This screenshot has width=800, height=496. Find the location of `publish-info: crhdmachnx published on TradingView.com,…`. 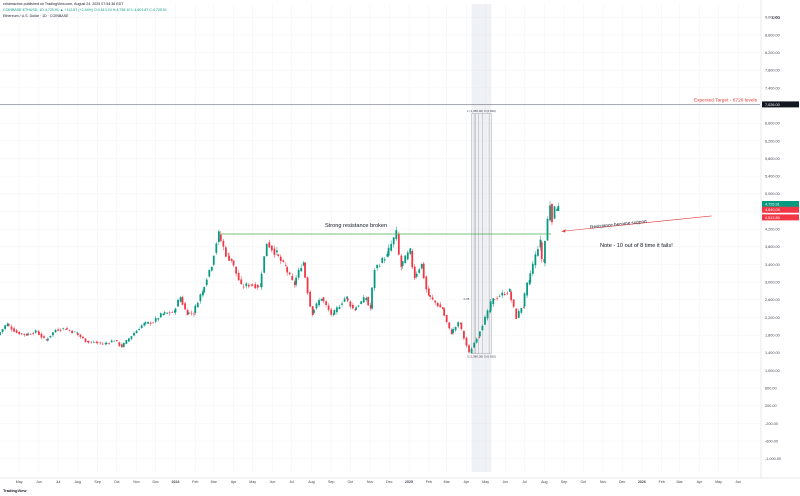

publish-info: crhdmachnx published on TradingView.com,… is located at coordinates (63, 4).